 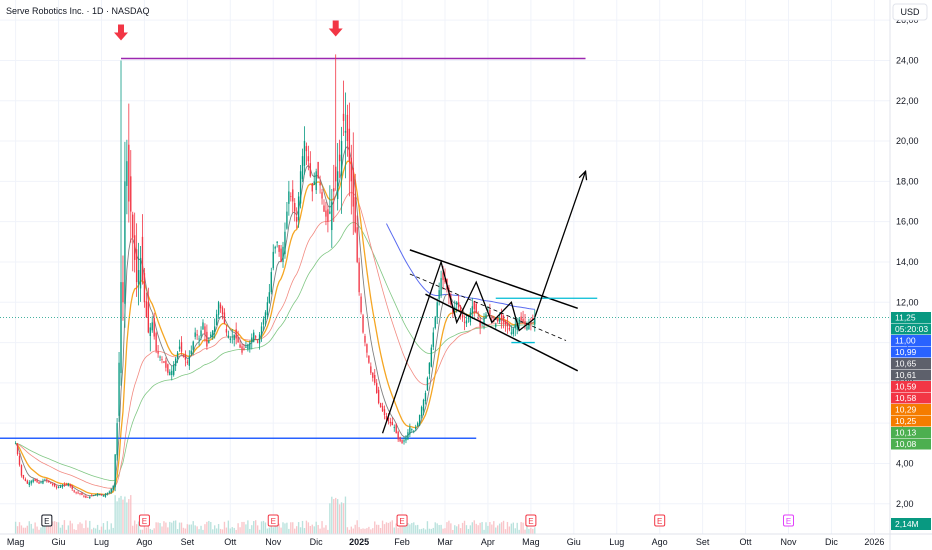 I want to click on time-tick-label: Ott, so click(x=746, y=542).